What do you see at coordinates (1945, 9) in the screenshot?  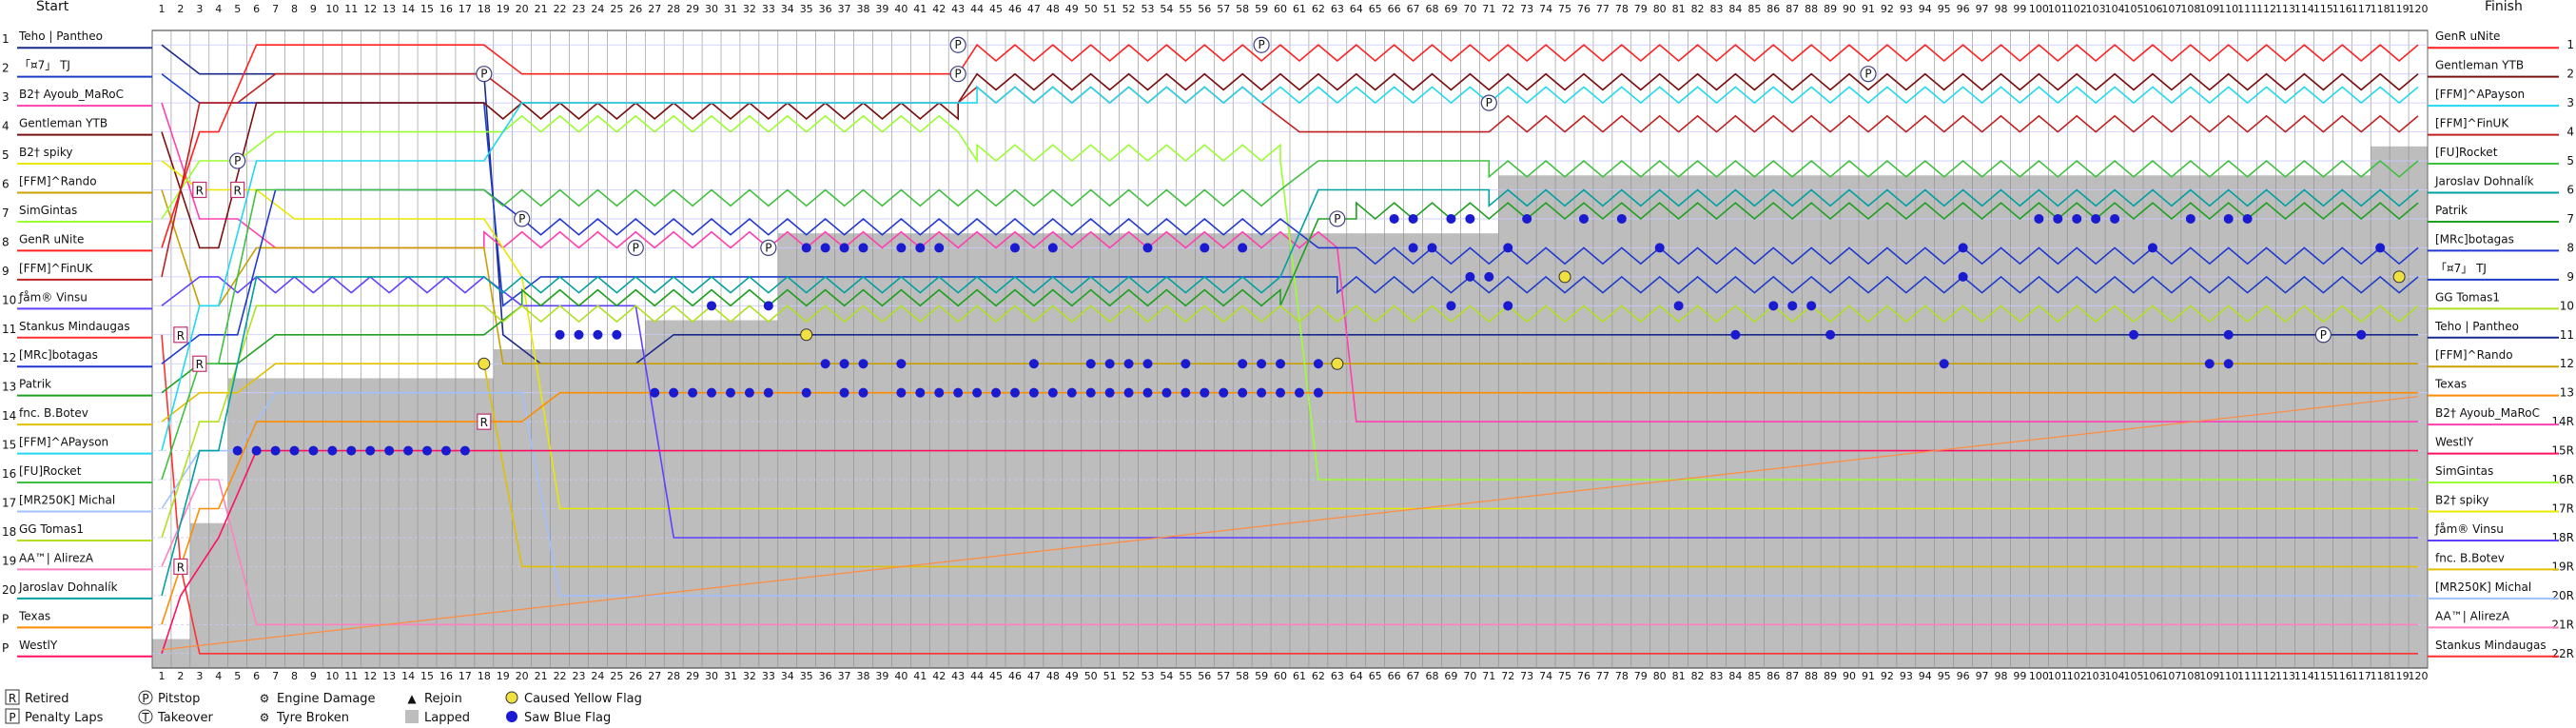 I see `lap-number-top: 95` at bounding box center [1945, 9].